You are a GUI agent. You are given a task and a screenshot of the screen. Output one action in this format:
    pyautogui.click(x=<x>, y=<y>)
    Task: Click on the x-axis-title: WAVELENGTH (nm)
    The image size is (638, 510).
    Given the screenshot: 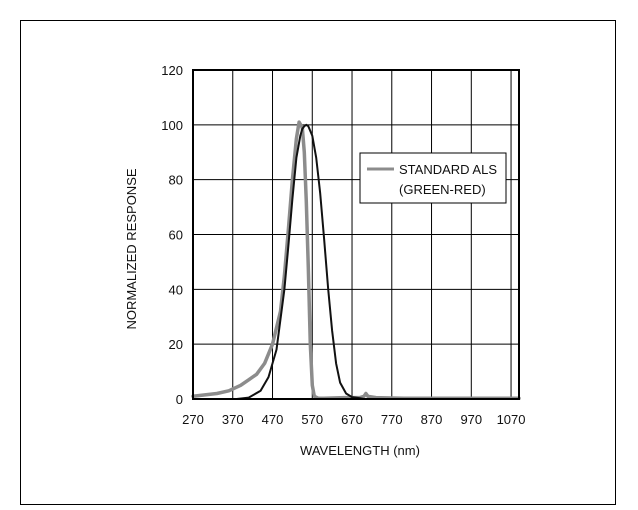 What is the action you would take?
    pyautogui.click(x=360, y=450)
    